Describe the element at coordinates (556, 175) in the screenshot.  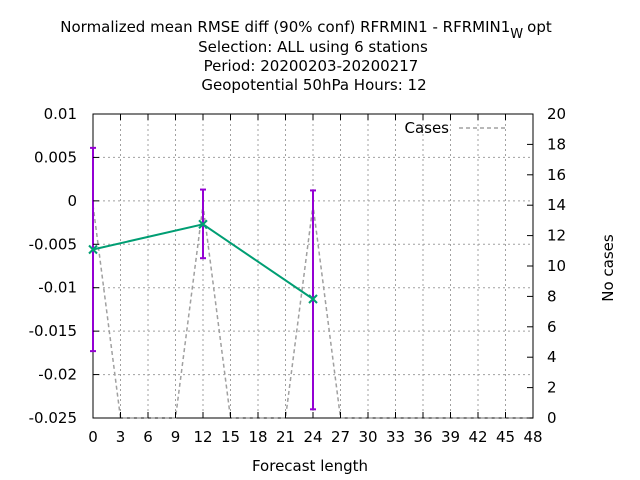
I see `y2-tick-label: 16` at that location.